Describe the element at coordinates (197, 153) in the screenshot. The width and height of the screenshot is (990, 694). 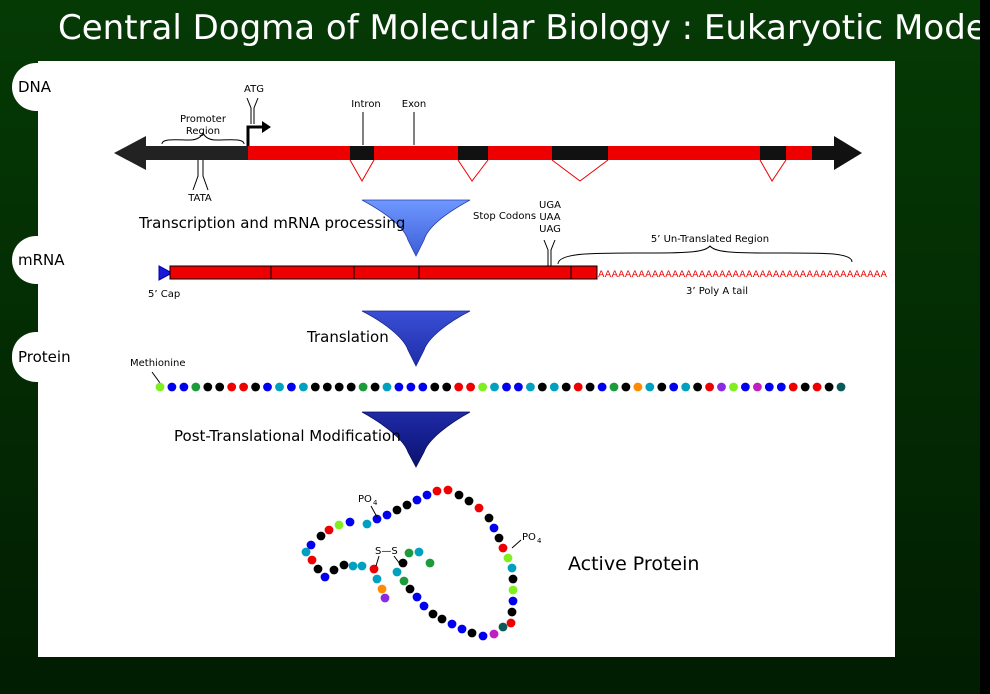
I see `dna-promoter-segment` at that location.